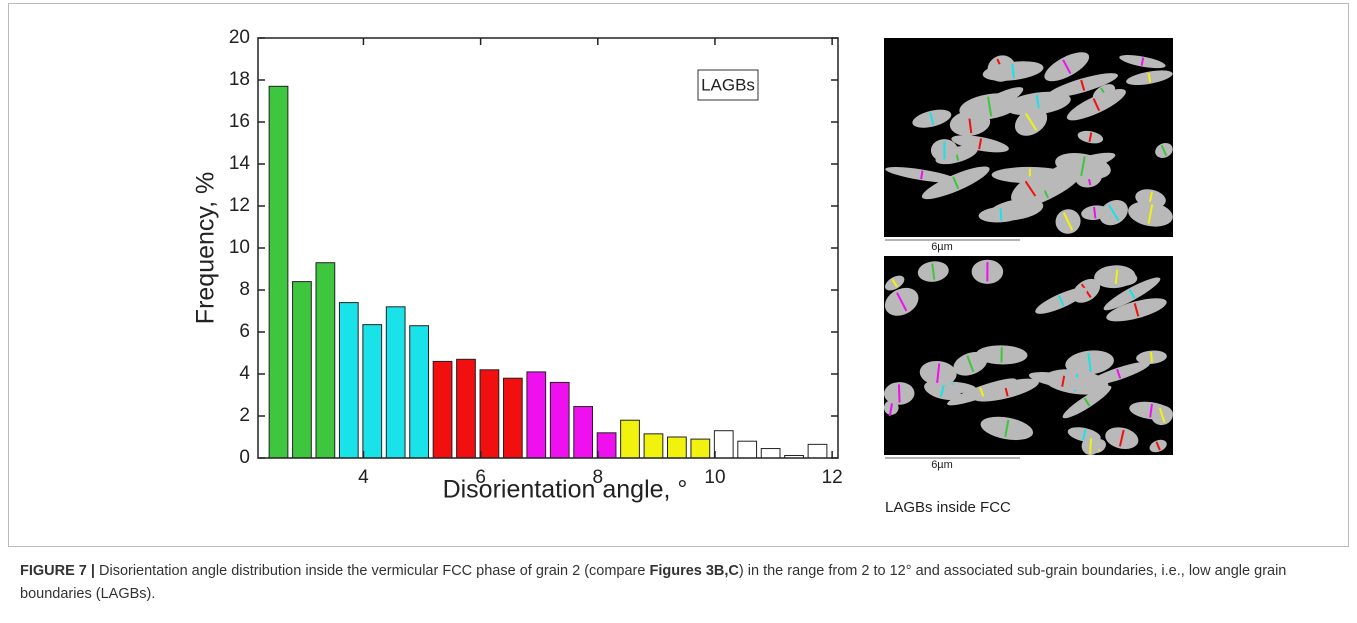 The width and height of the screenshot is (1357, 623). What do you see at coordinates (239, 121) in the screenshot?
I see `y-tick-label: 16` at bounding box center [239, 121].